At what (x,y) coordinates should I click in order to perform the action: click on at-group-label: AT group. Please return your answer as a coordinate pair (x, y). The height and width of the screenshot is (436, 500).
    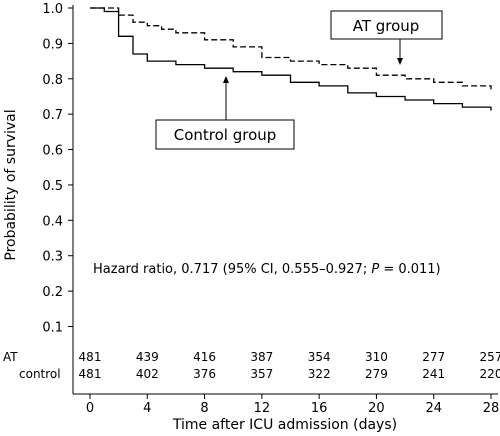
    Looking at the image, I should click on (386, 26).